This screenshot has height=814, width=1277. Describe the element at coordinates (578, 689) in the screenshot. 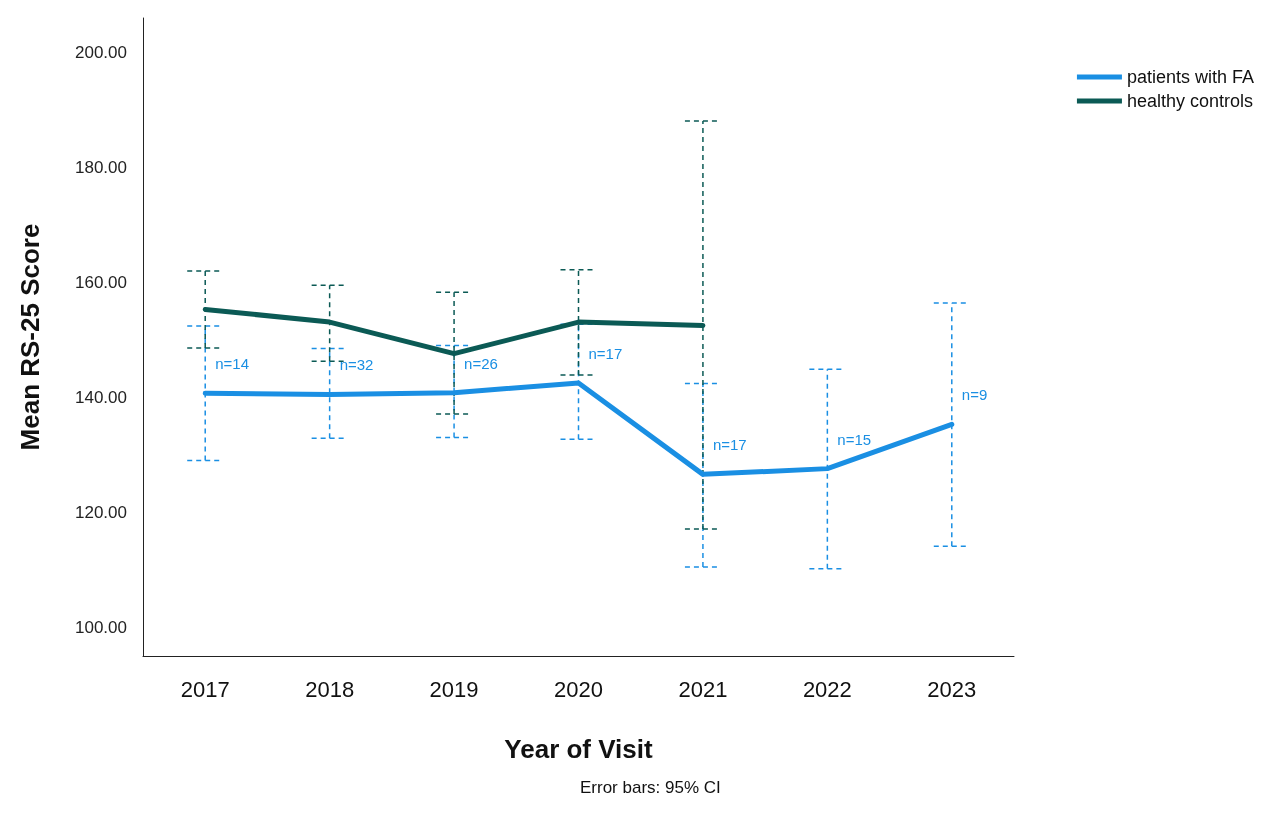

I see `x-tick-label: 2020` at that location.